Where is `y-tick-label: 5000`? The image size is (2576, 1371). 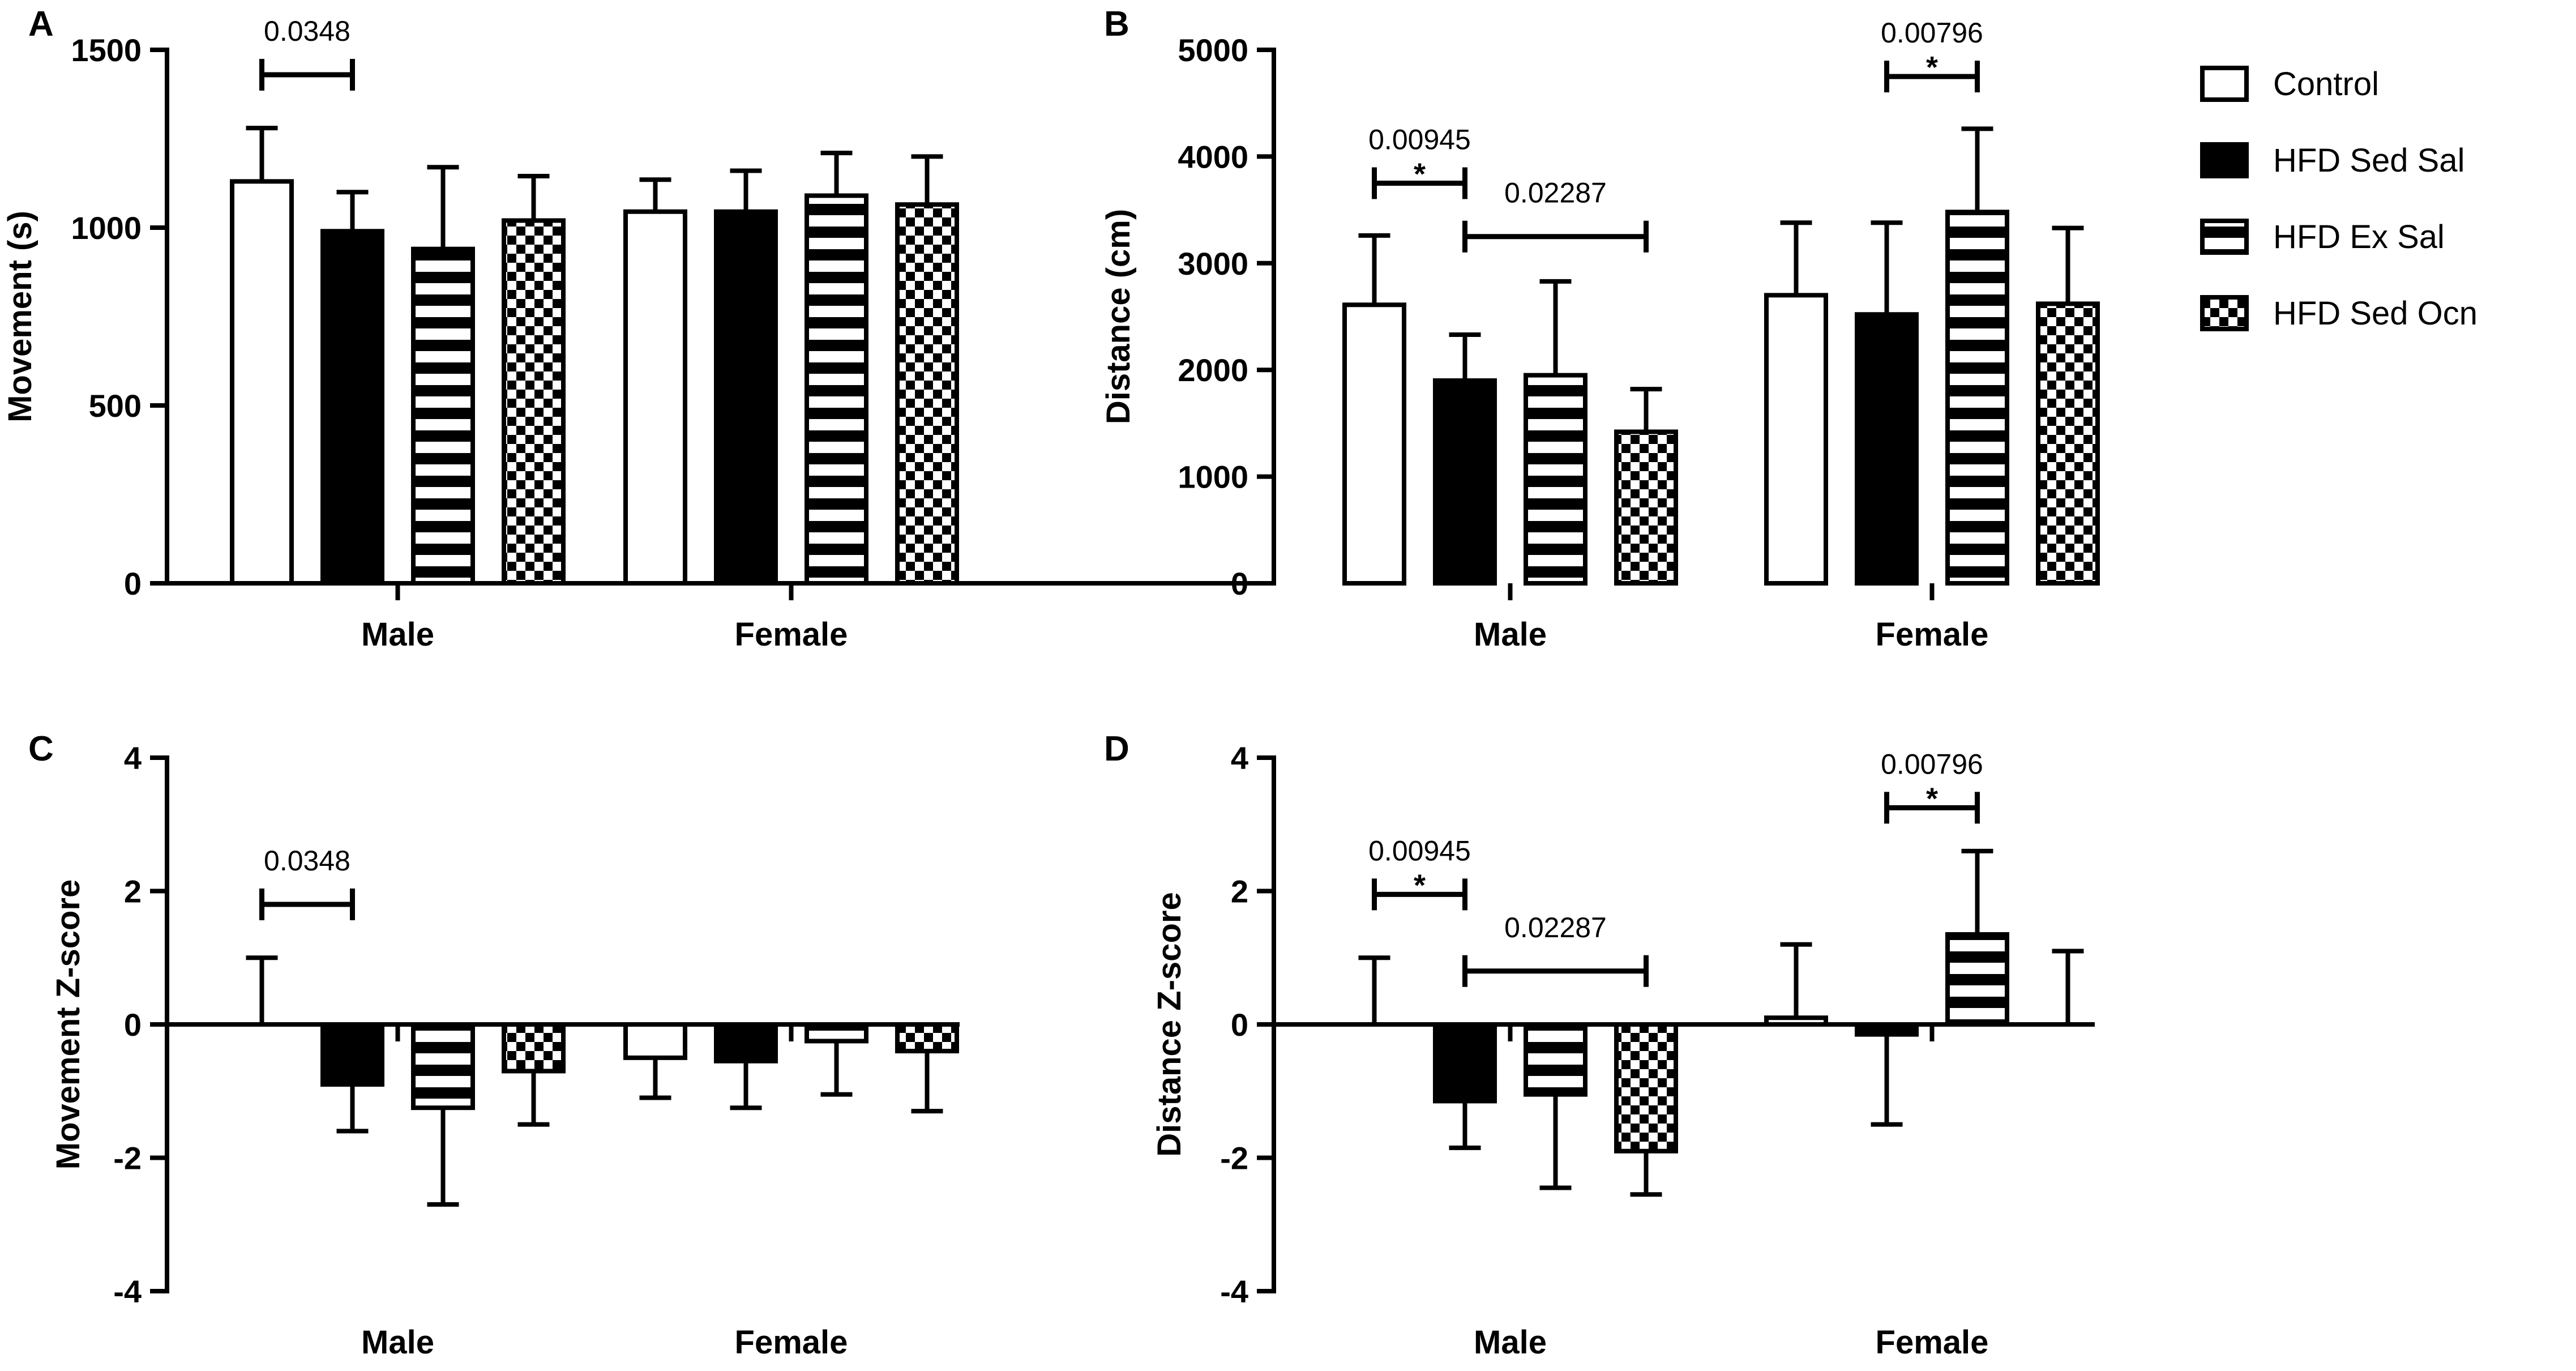 y-tick-label: 5000 is located at coordinates (1213, 50).